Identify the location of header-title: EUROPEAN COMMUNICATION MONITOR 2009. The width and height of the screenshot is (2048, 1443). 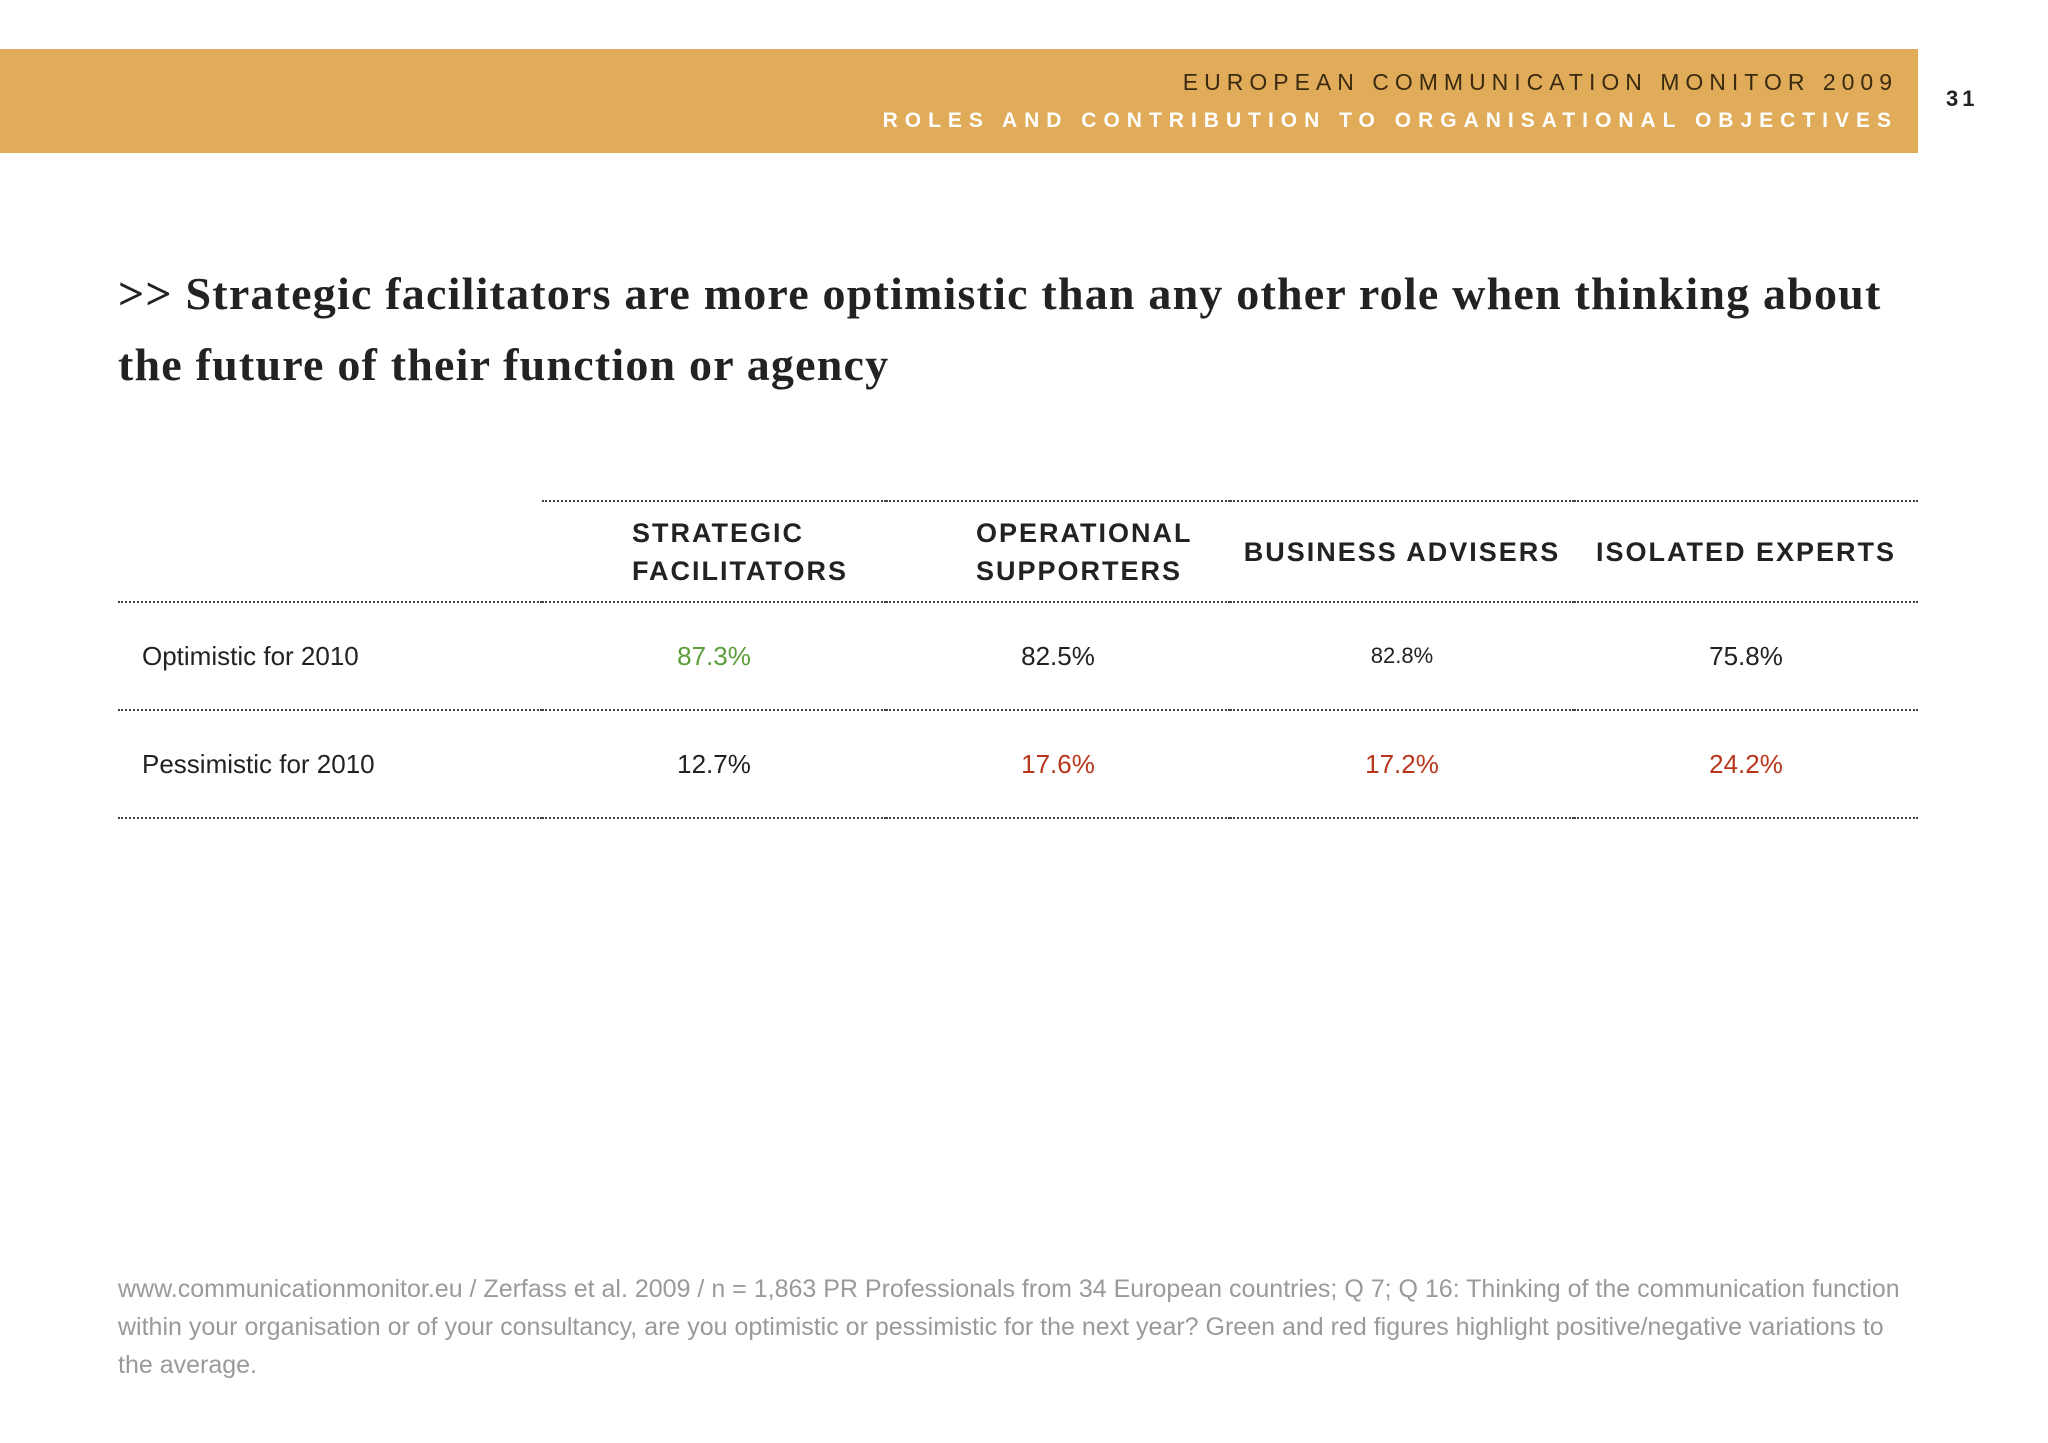
(1540, 82).